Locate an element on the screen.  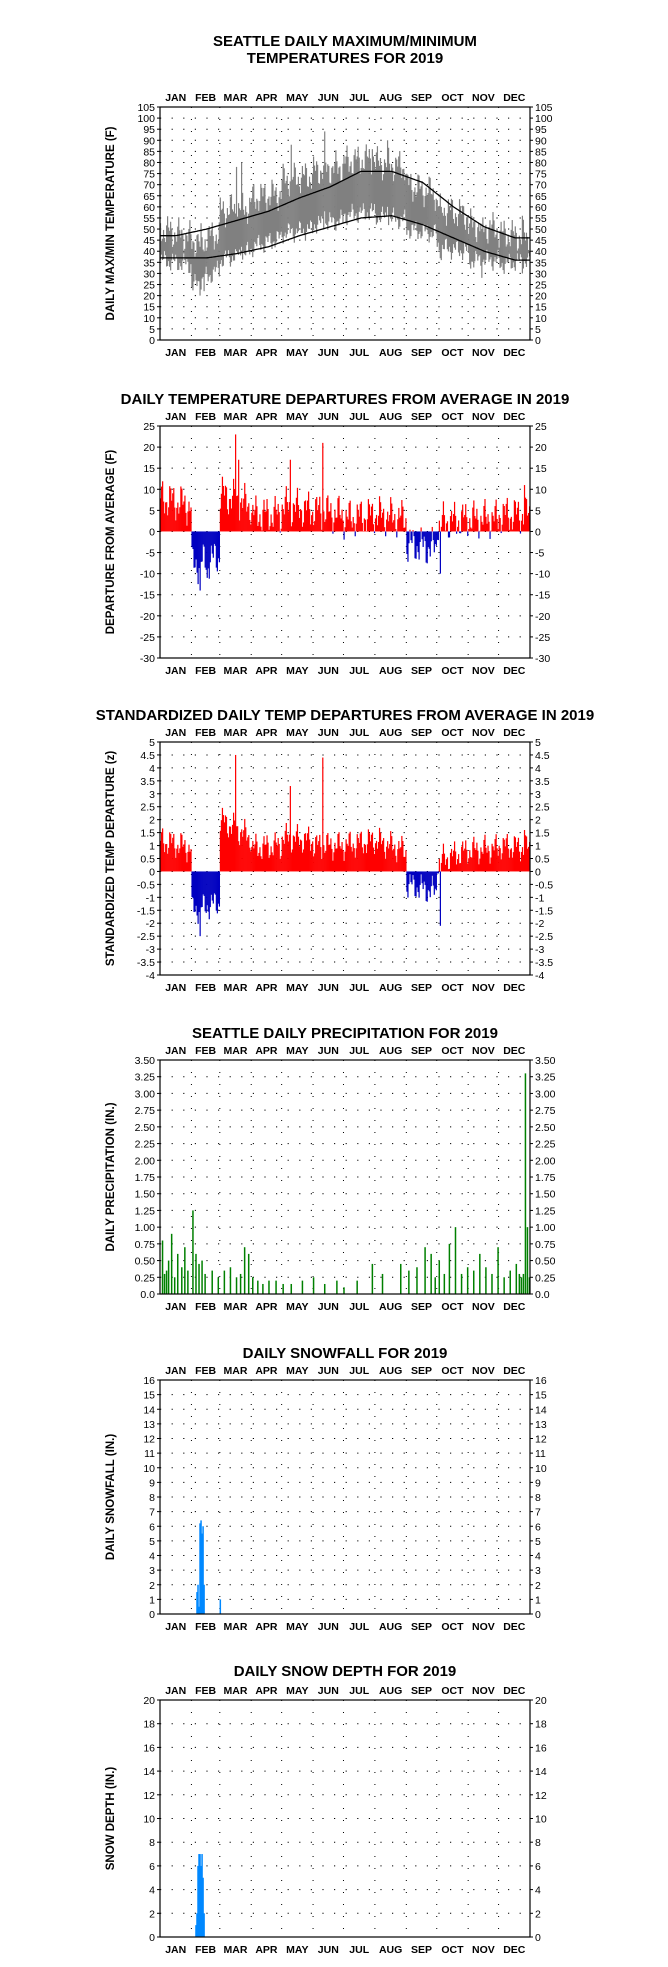
snowfall-bar is located at coordinates (220, 1606).